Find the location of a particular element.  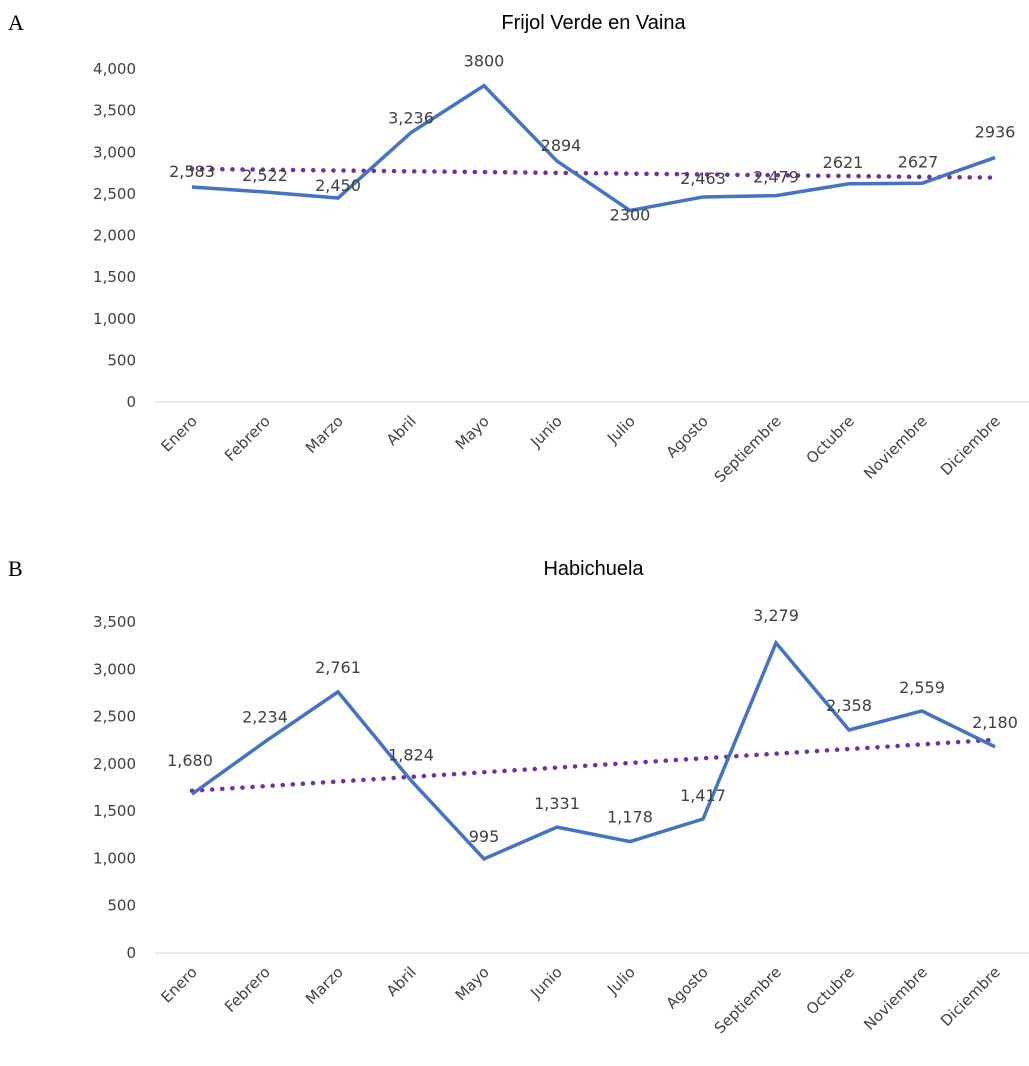

y-tick-label: 4,000 is located at coordinates (114, 69).